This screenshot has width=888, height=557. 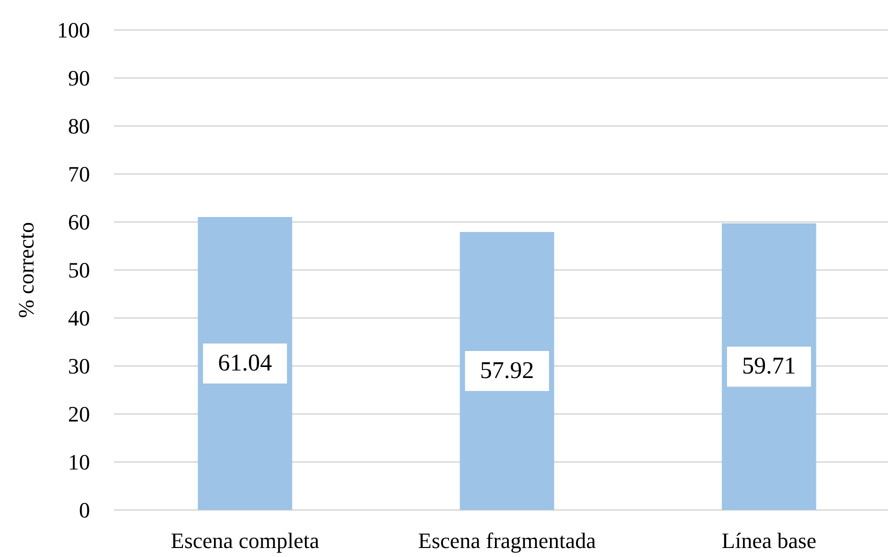 What do you see at coordinates (245, 363) in the screenshot?
I see `data-label: 61.04` at bounding box center [245, 363].